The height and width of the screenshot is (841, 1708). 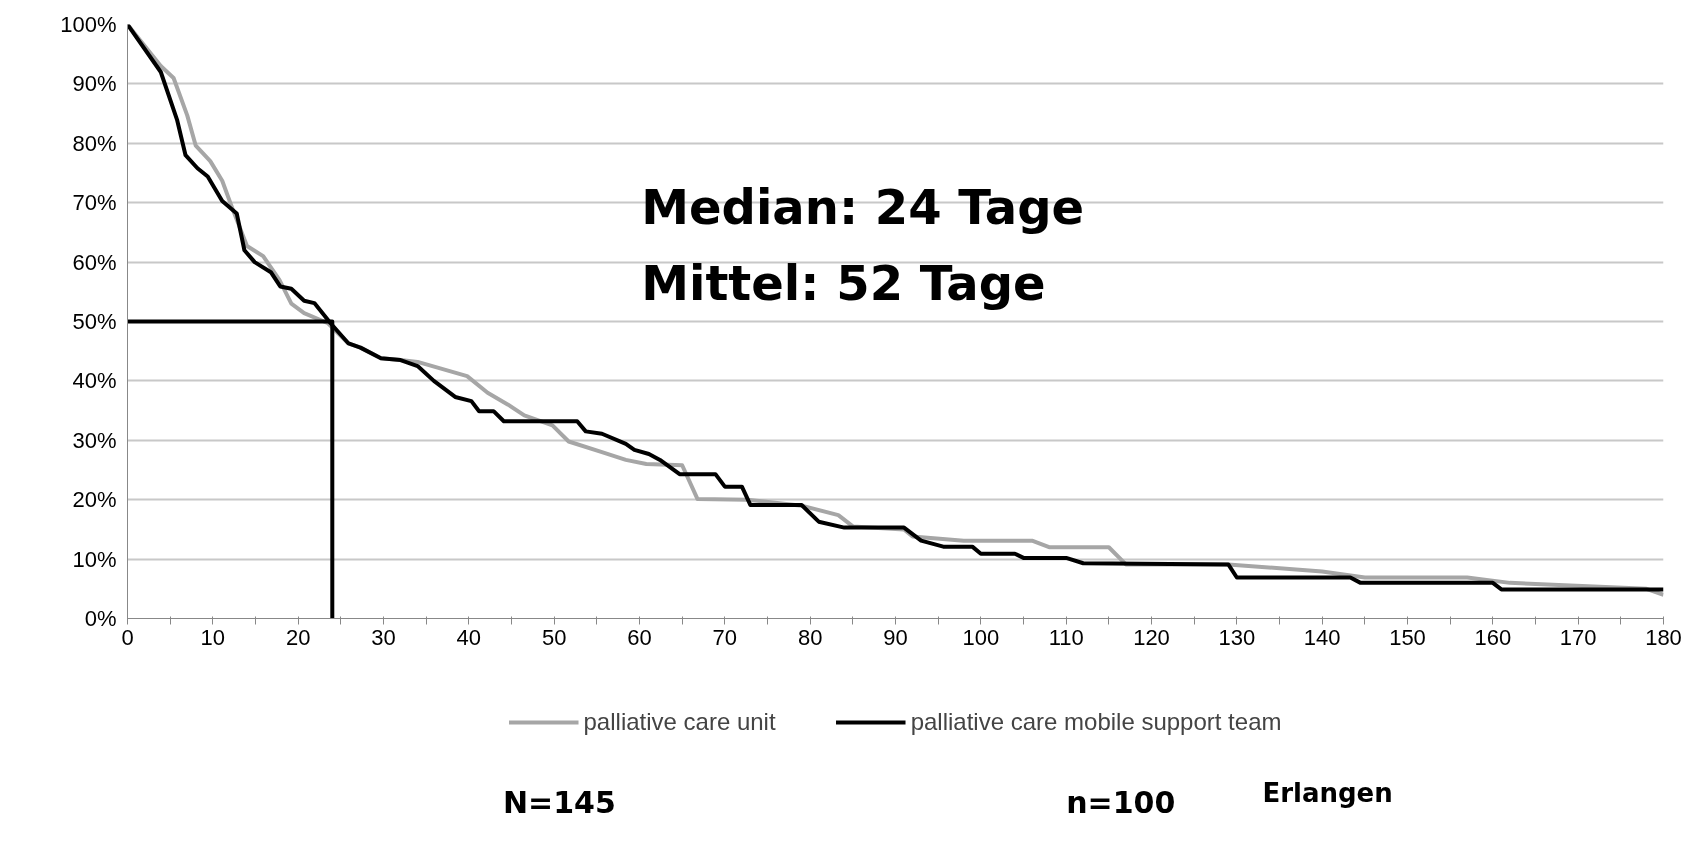 What do you see at coordinates (1327, 793) in the screenshot?
I see `text: Erlangen` at bounding box center [1327, 793].